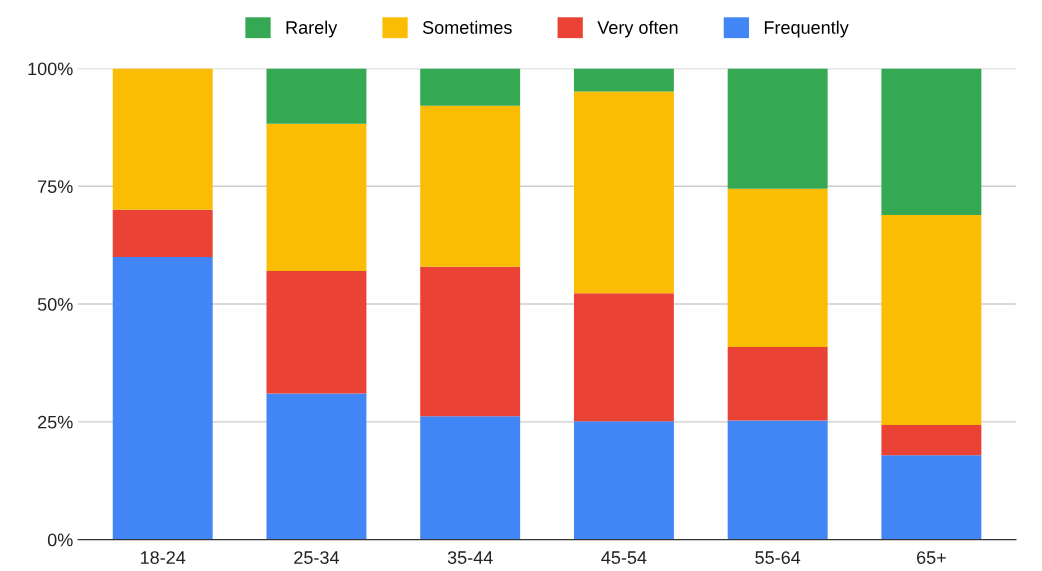 This screenshot has height=571, width=1042. What do you see at coordinates (470, 557) in the screenshot?
I see `x-tick-label: 35-44` at bounding box center [470, 557].